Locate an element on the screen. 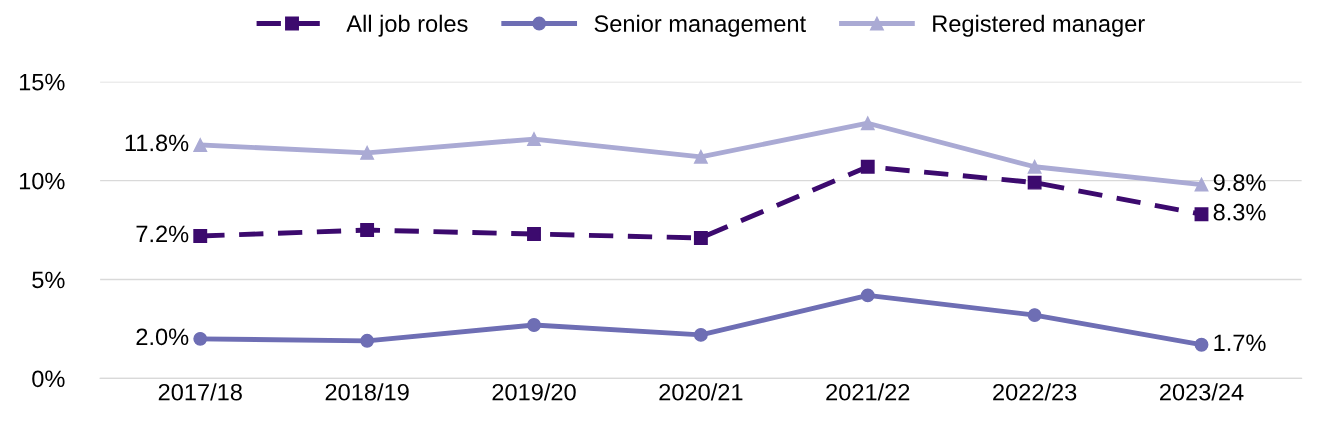 Image resolution: width=1335 pixels, height=430 pixels. data-label: 9.8% is located at coordinates (1239, 182).